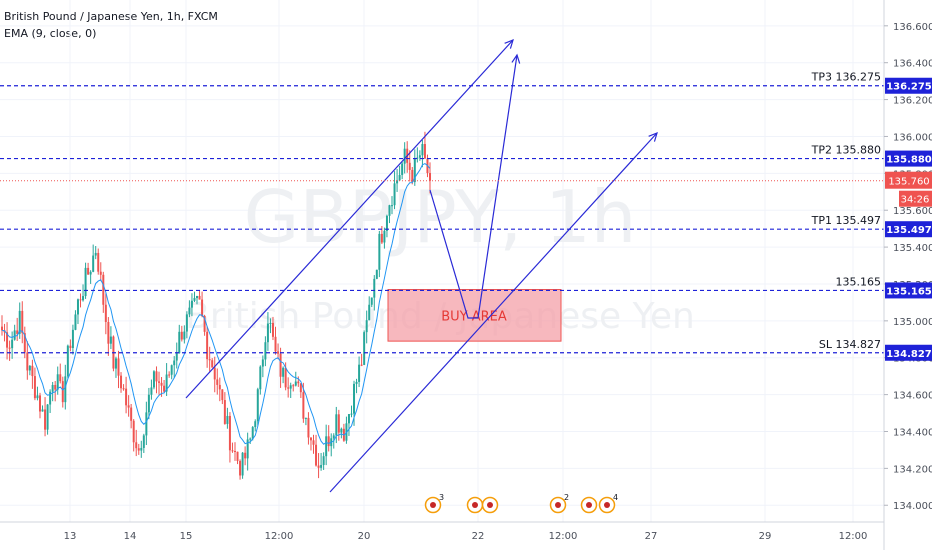 The height and width of the screenshot is (550, 932). Describe the element at coordinates (765, 536) in the screenshot. I see `time-tick-label: 29` at that location.